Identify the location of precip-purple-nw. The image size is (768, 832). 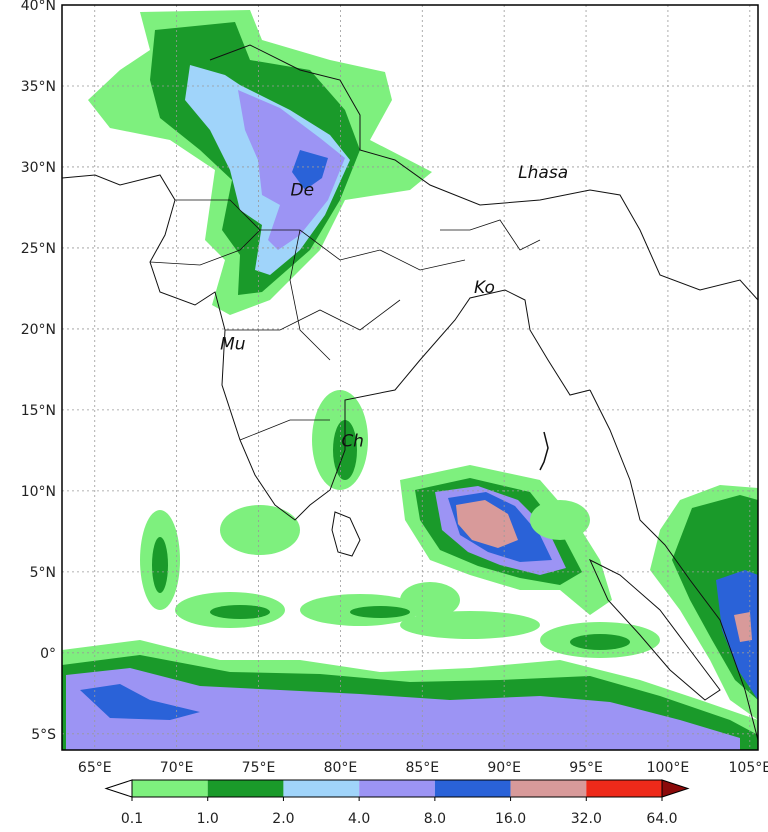
(291, 170).